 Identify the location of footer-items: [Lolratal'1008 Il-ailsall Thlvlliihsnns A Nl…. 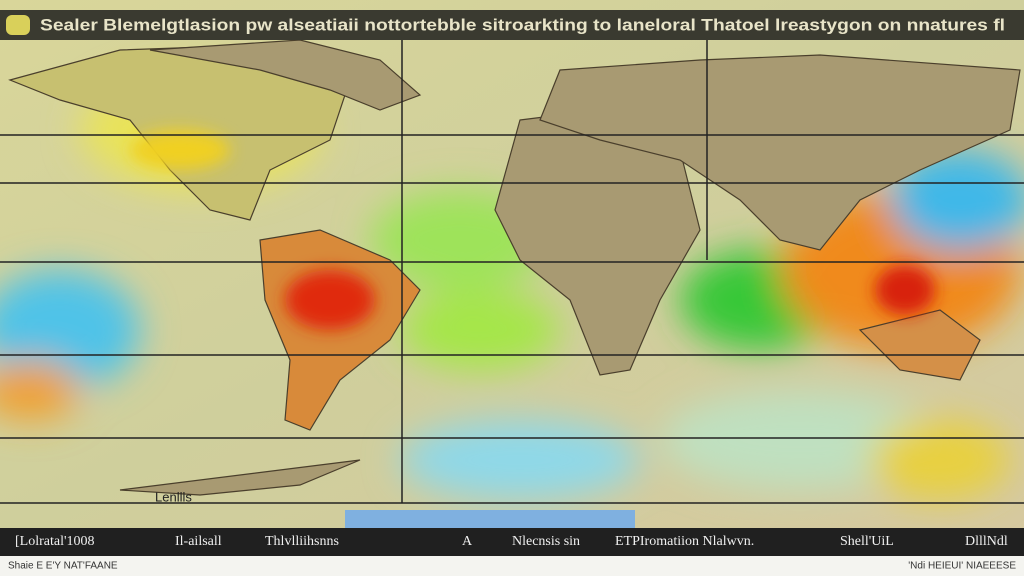
(511, 541).